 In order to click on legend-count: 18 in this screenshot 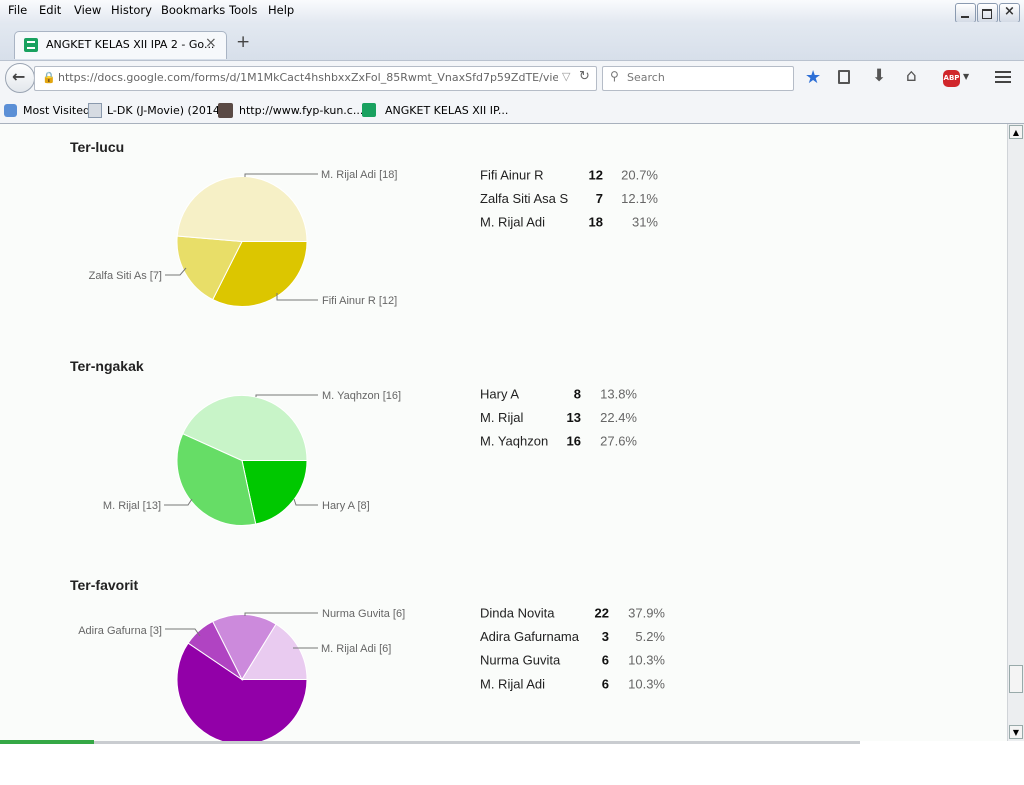, I will do `click(596, 222)`.